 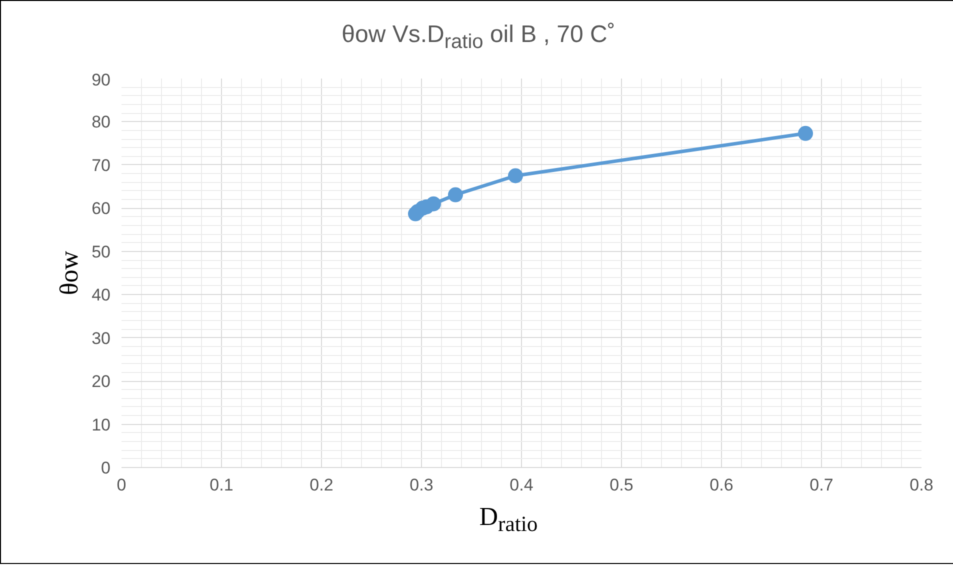 What do you see at coordinates (922, 485) in the screenshot?
I see `x-tick-label: 0.8` at bounding box center [922, 485].